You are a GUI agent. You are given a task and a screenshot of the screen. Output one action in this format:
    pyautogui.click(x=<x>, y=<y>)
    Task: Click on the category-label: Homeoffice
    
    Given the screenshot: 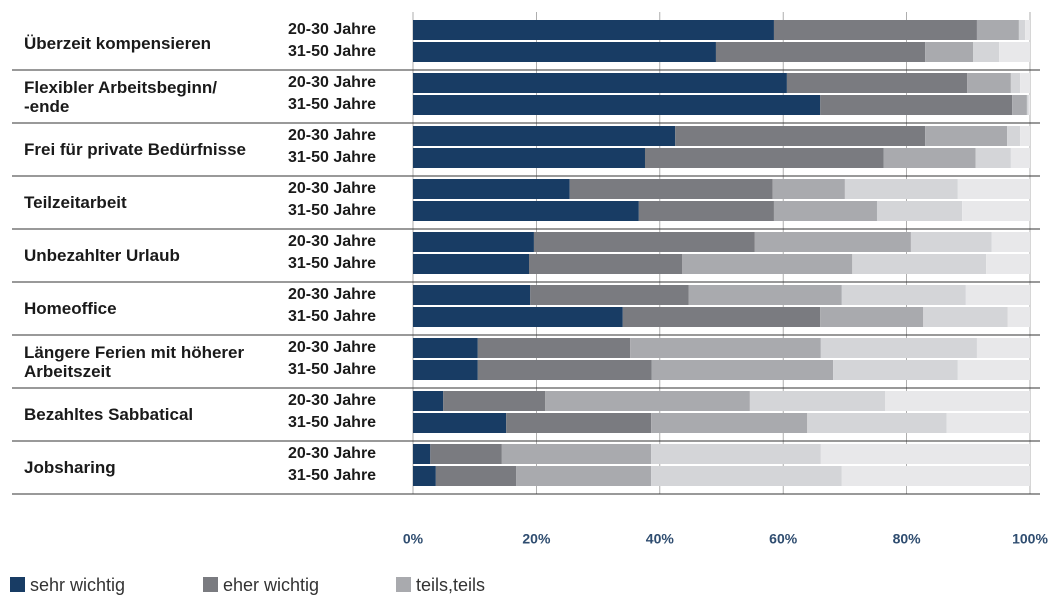 What is the action you would take?
    pyautogui.click(x=70, y=308)
    